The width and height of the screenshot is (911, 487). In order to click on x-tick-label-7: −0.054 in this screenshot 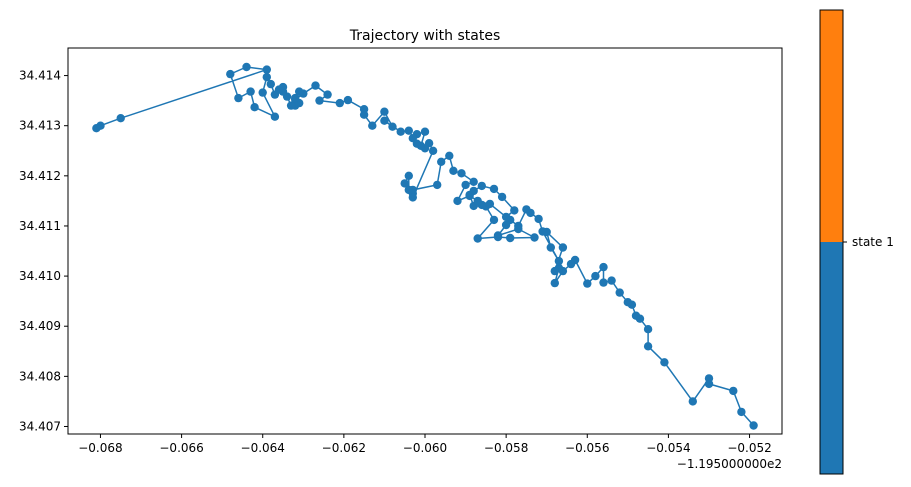, I will do `click(668, 448)`.